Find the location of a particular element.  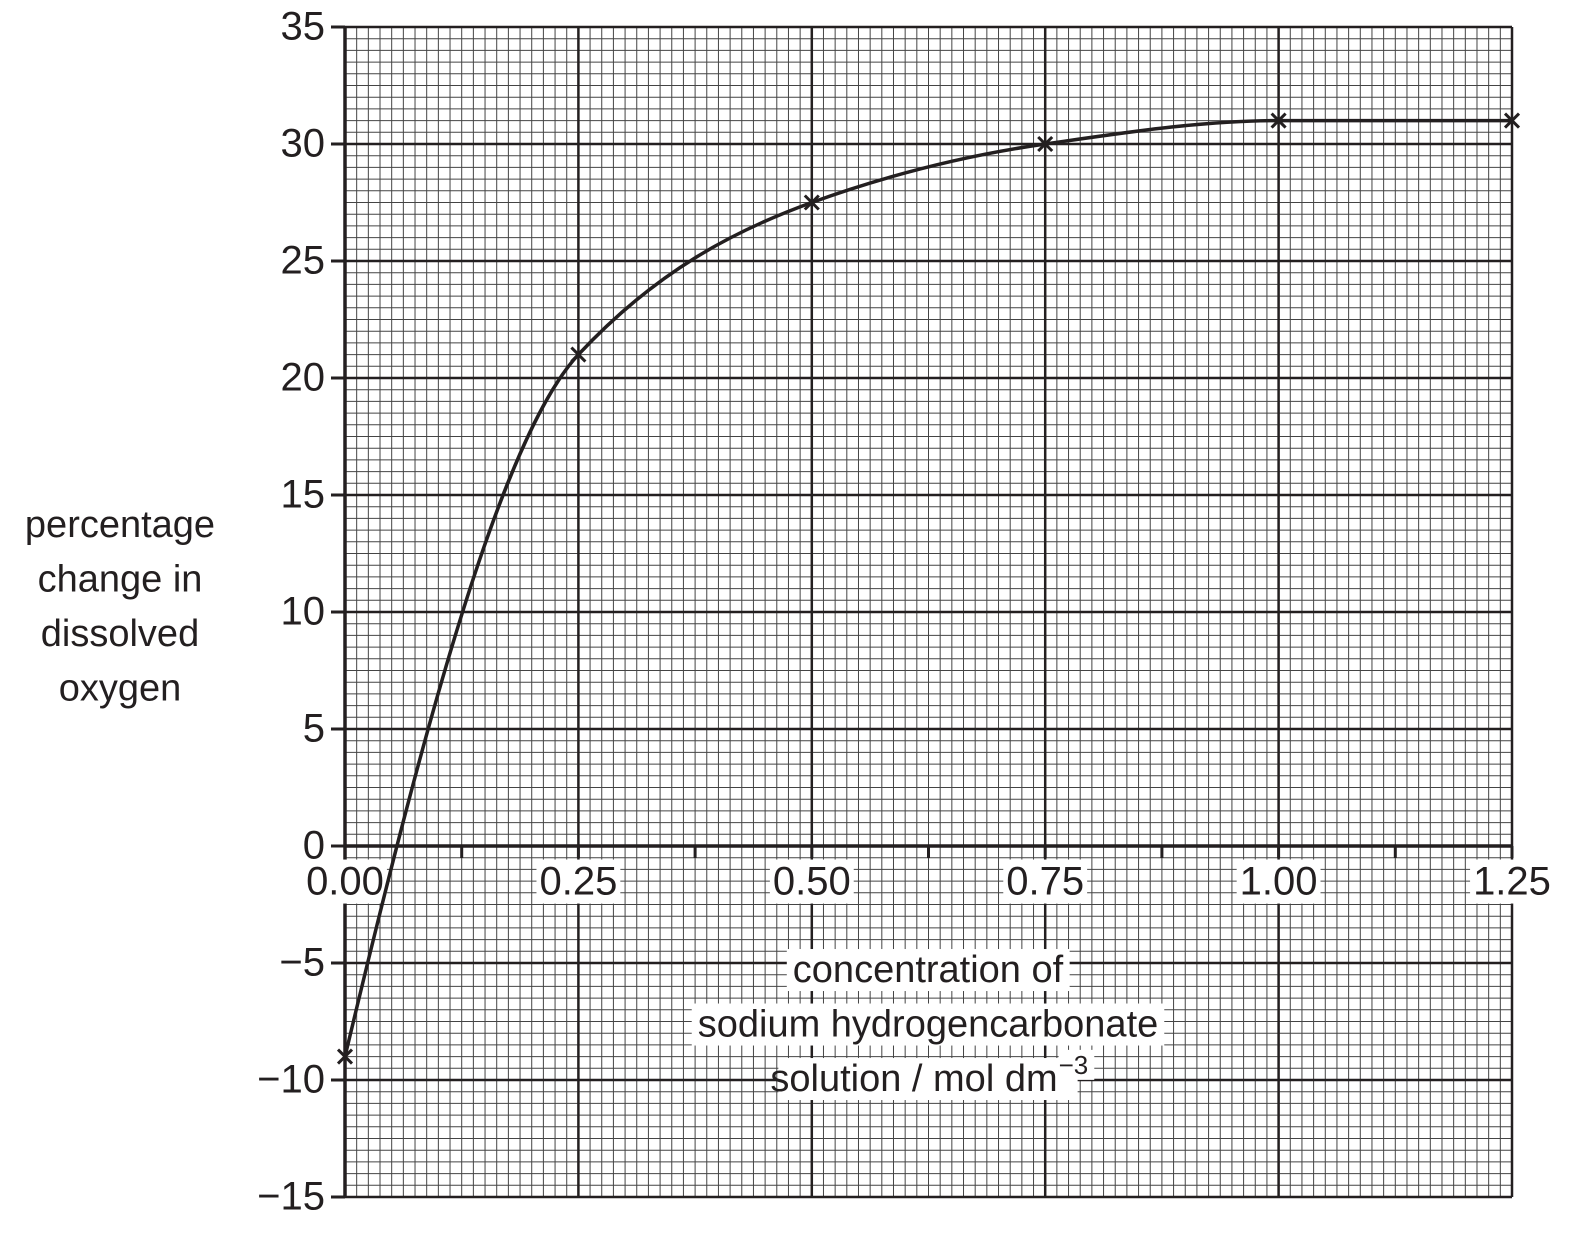

y-axis-label: change in is located at coordinates (120, 580).